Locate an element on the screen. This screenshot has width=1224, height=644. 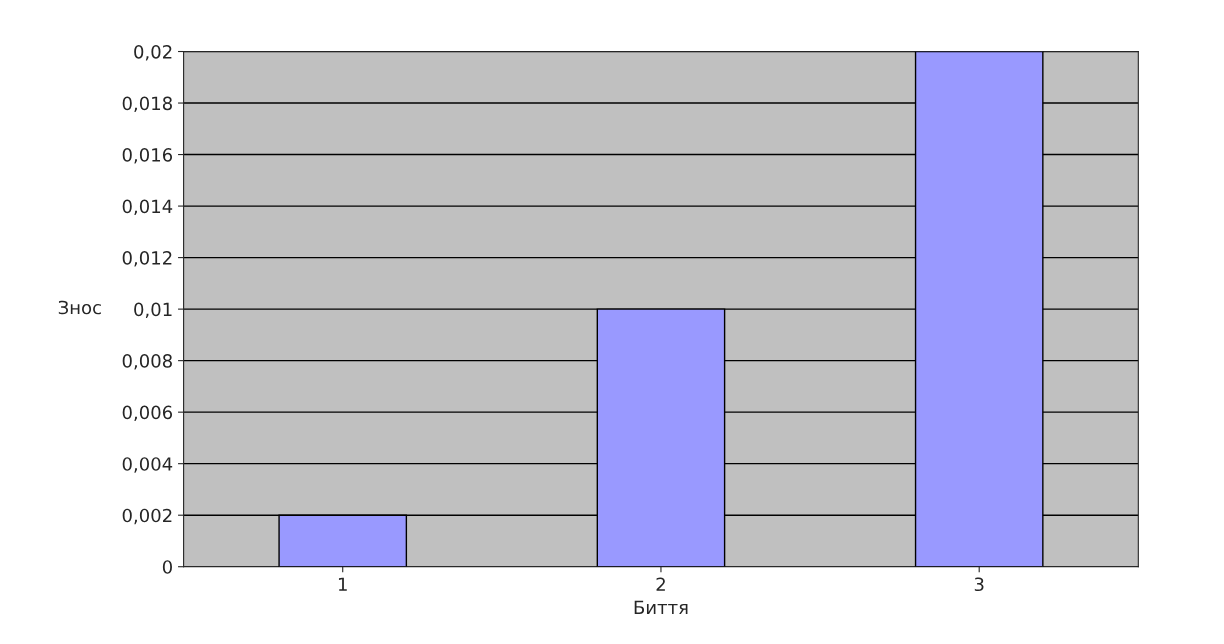
x-tick-label: 3 is located at coordinates (979, 584).